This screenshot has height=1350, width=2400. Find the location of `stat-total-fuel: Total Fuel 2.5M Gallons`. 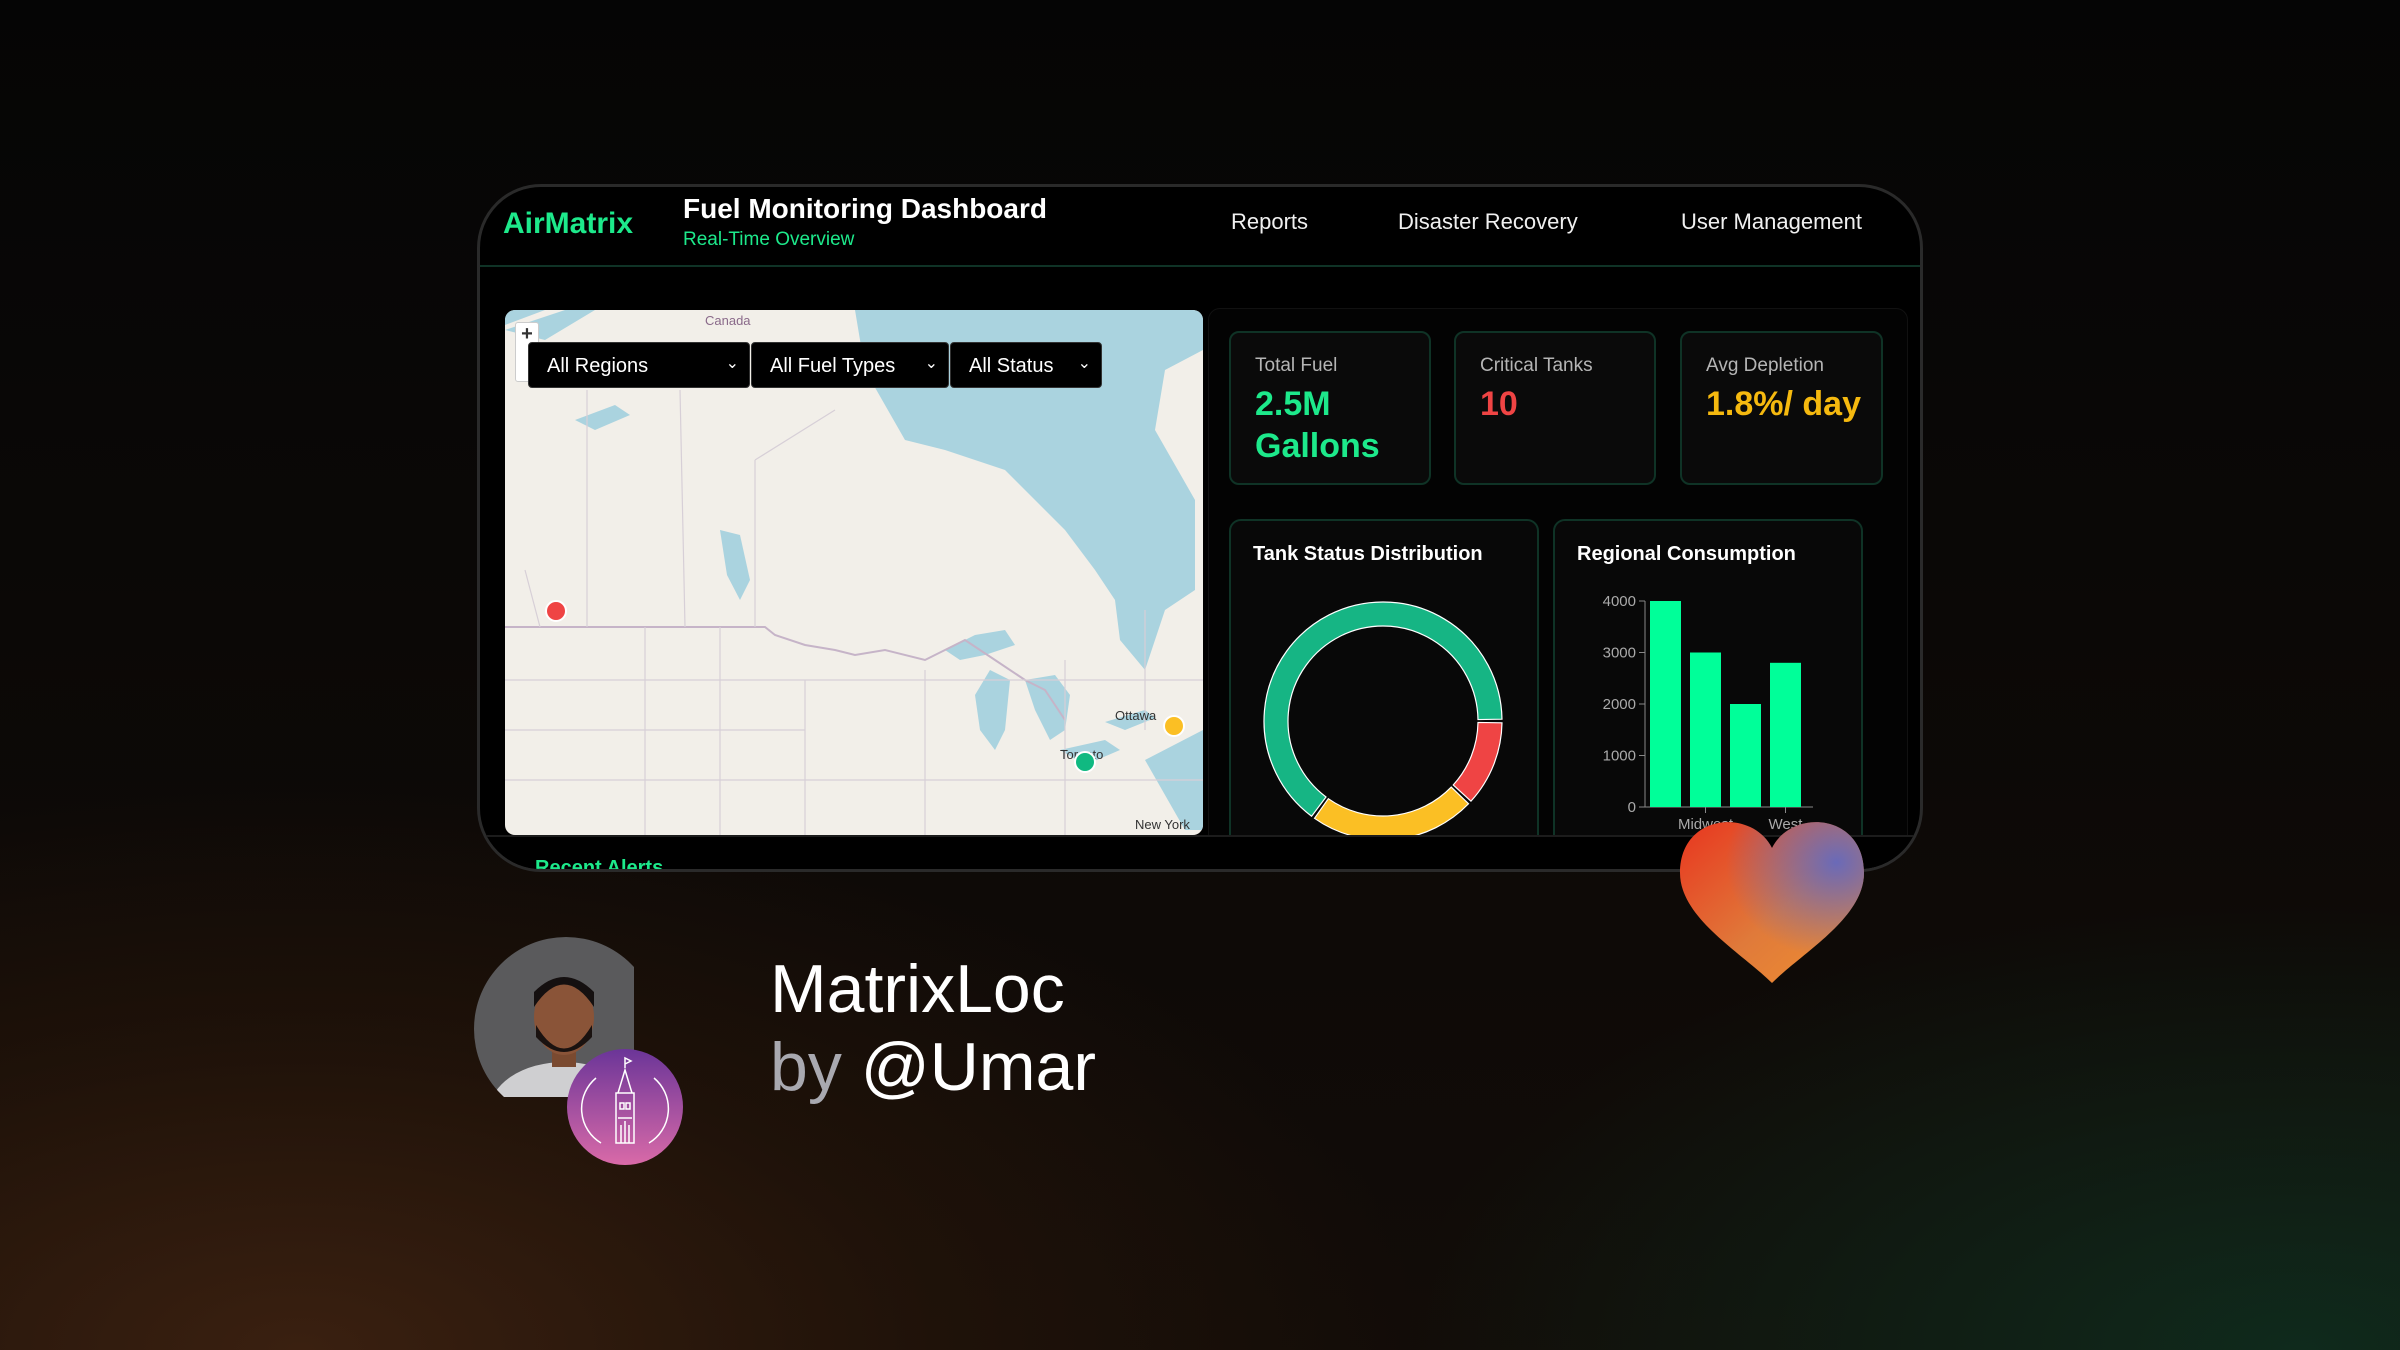

stat-total-fuel: Total Fuel 2.5M Gallons is located at coordinates (1330, 408).